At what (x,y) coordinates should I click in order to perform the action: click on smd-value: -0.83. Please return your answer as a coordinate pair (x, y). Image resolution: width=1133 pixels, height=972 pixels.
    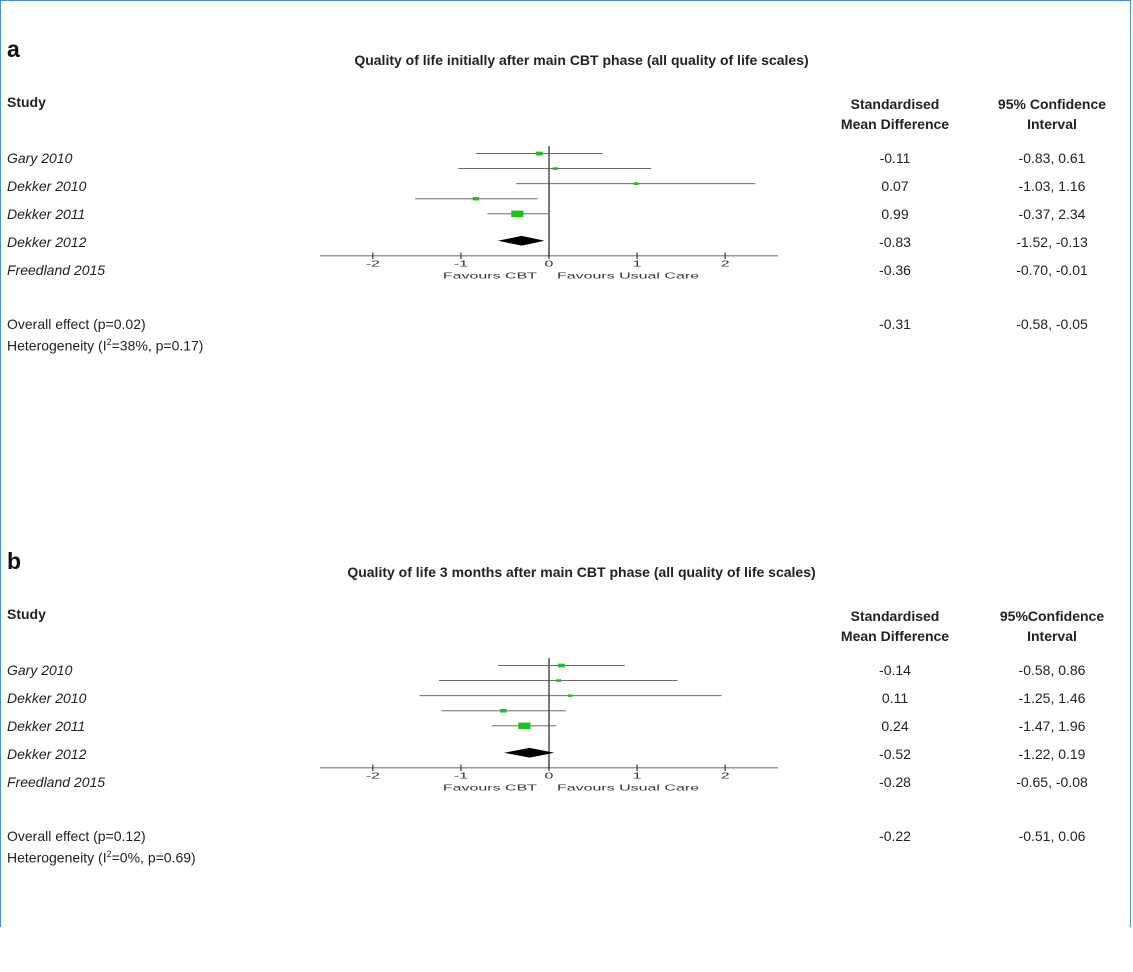
    Looking at the image, I should click on (895, 242).